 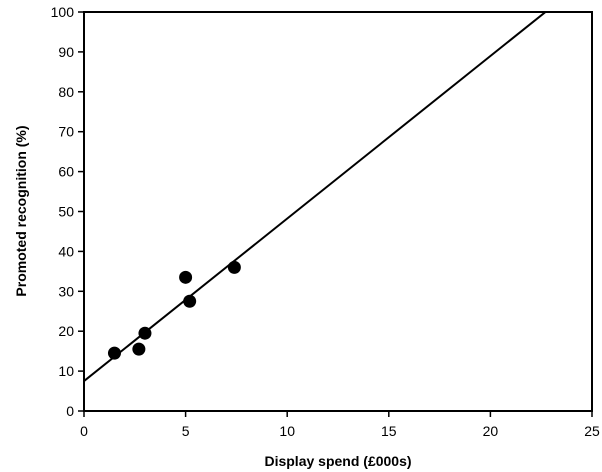 I want to click on x-tick-label: 5, so click(x=186, y=431).